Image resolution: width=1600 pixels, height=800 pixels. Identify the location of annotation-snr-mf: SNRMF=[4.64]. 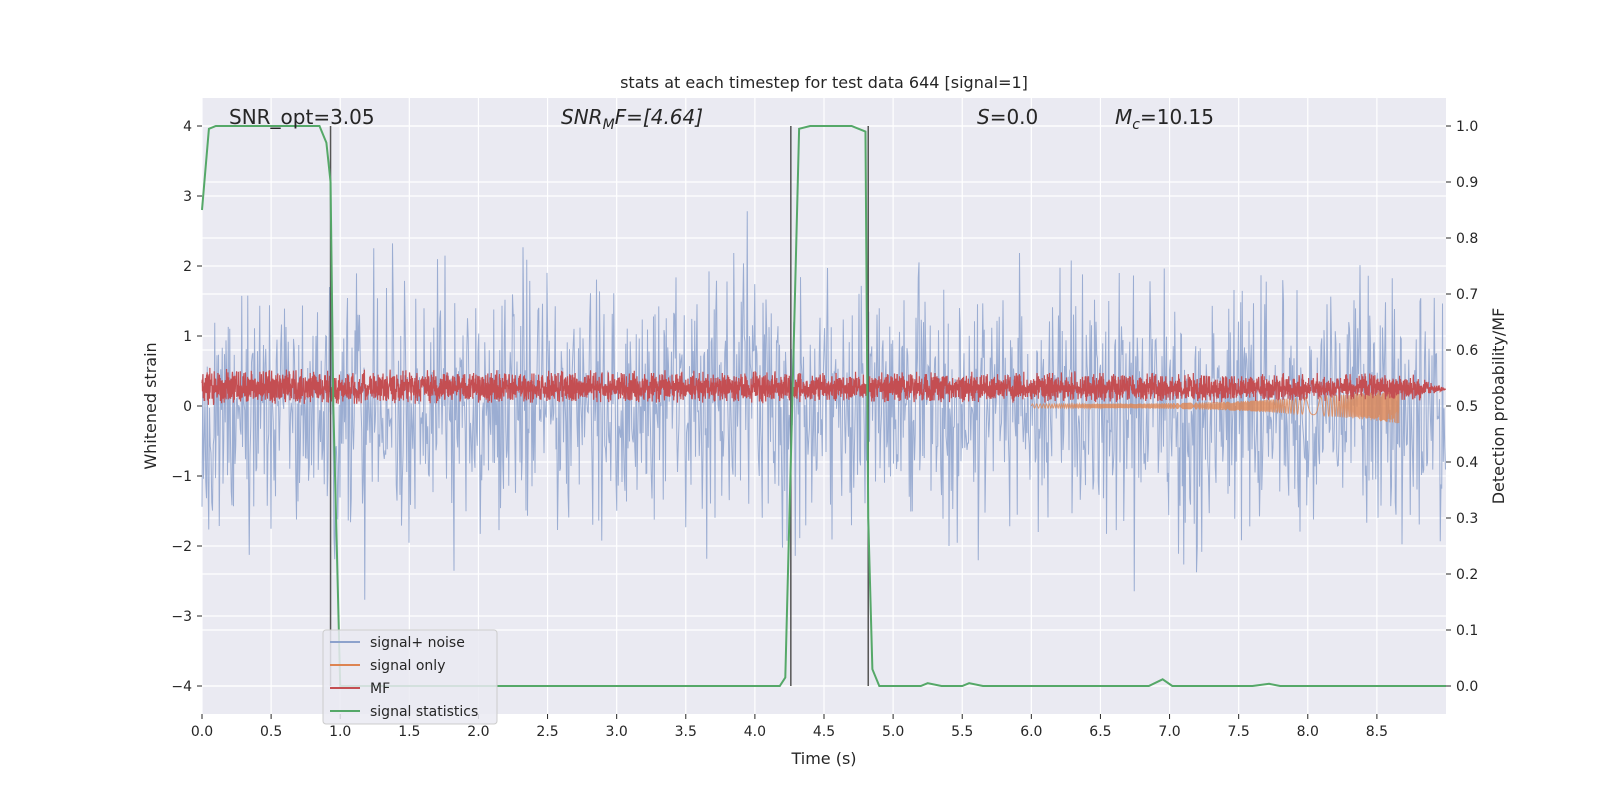
(632, 119).